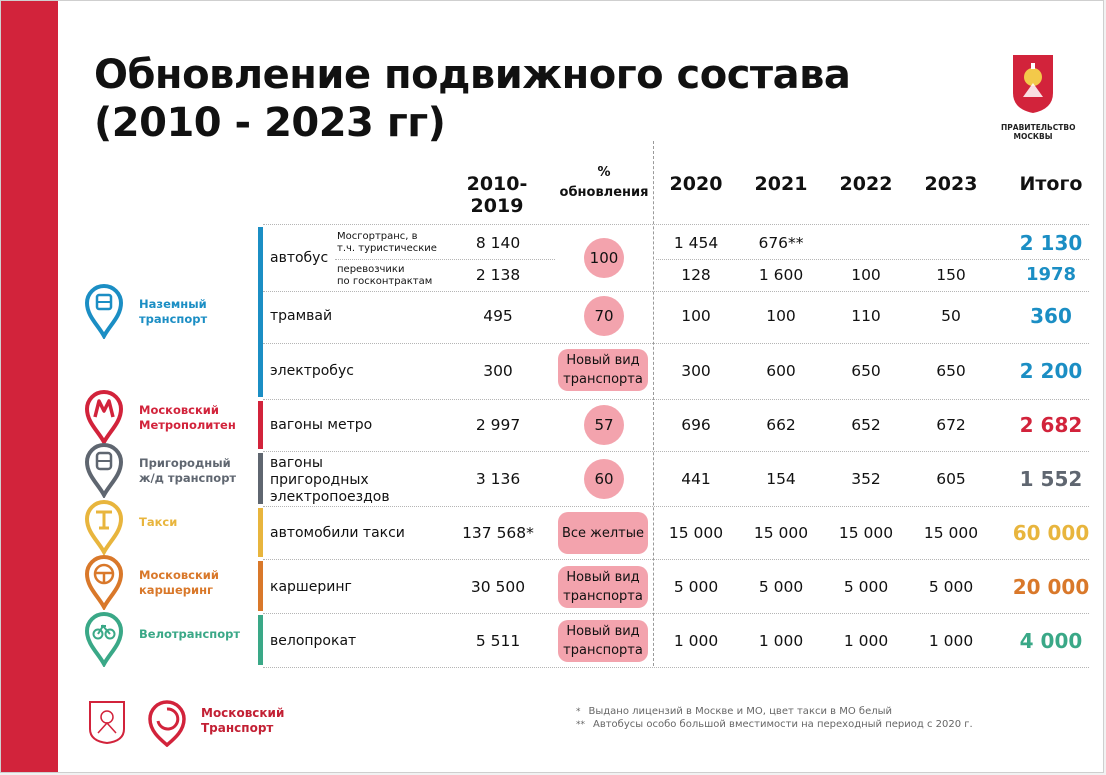 Image resolution: width=1106 pixels, height=775 pixels. I want to click on gov-caption-2: МОСКВЫ, so click(1033, 136).